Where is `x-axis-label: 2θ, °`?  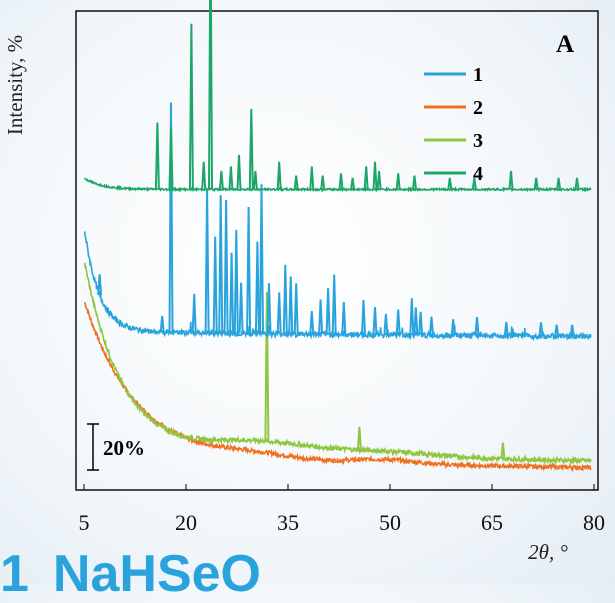
x-axis-label: 2θ, ° is located at coordinates (548, 552).